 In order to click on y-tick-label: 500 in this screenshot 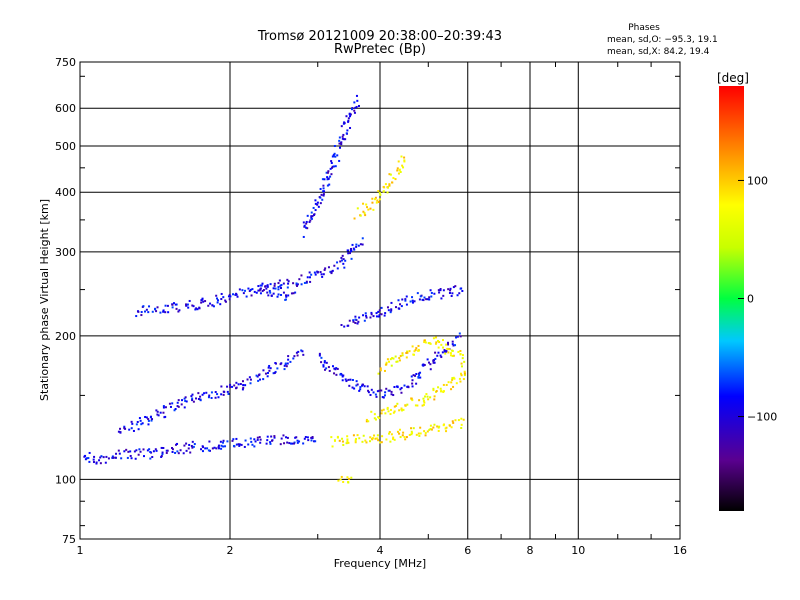, I will do `click(65, 146)`.